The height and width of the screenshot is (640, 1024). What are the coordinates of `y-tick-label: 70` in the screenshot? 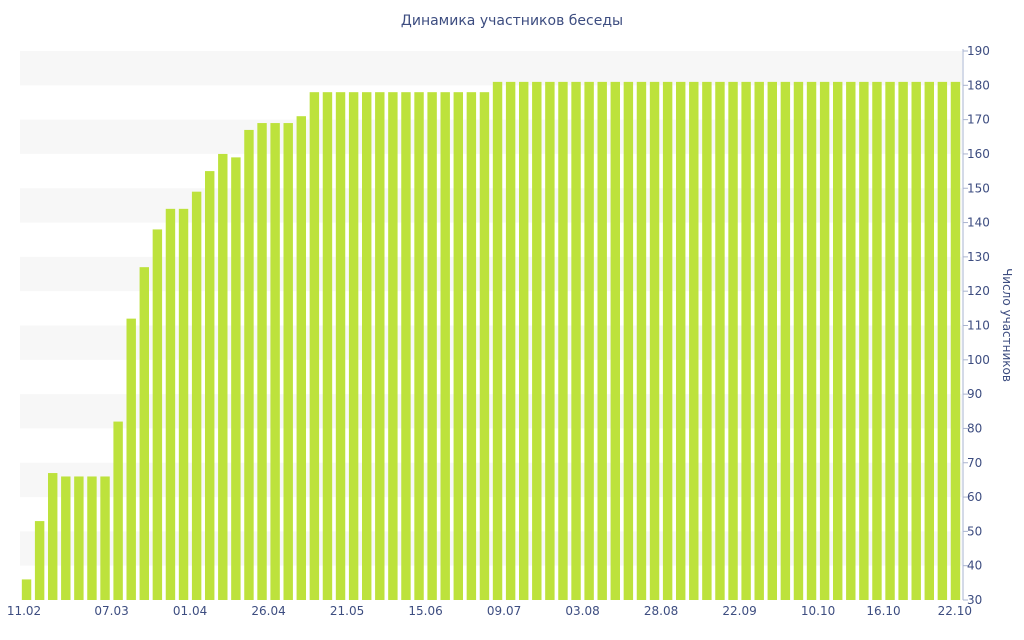 It's located at (974, 463).